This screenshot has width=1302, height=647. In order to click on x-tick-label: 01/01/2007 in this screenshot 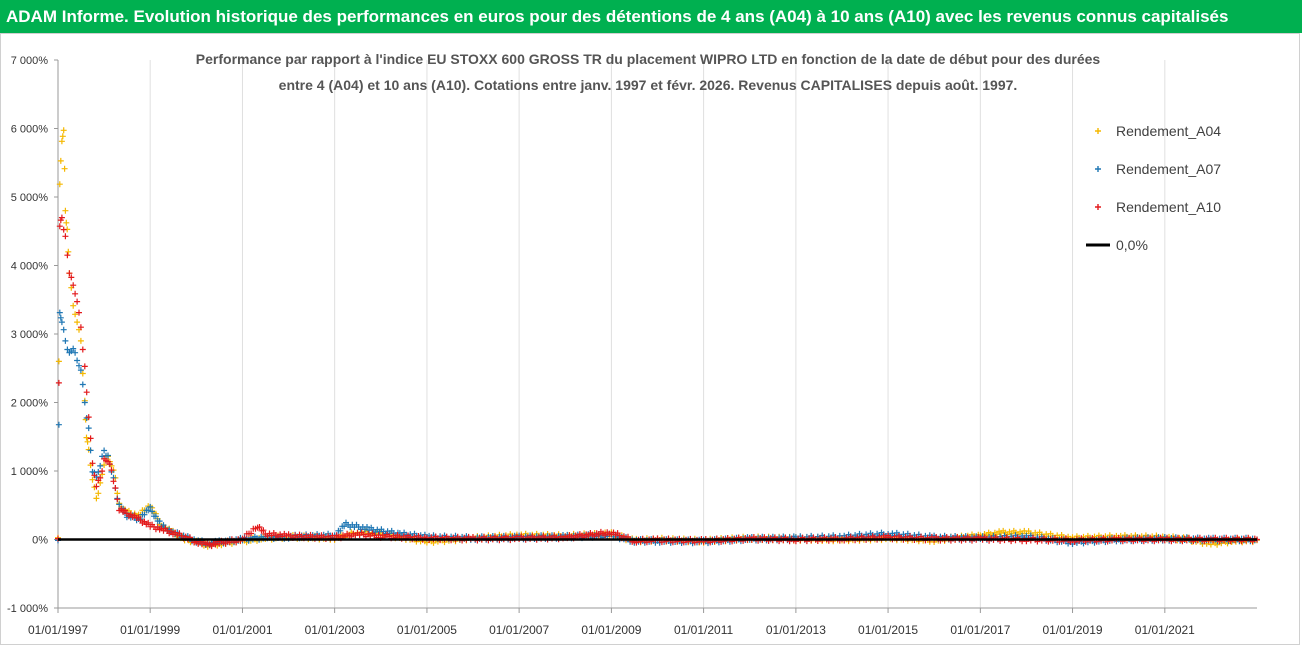, I will do `click(519, 630)`.